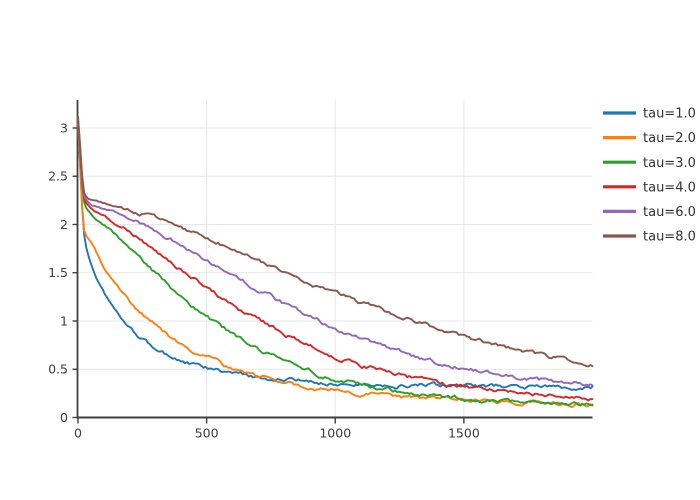  I want to click on legend-item: tau=1.0, so click(649, 114).